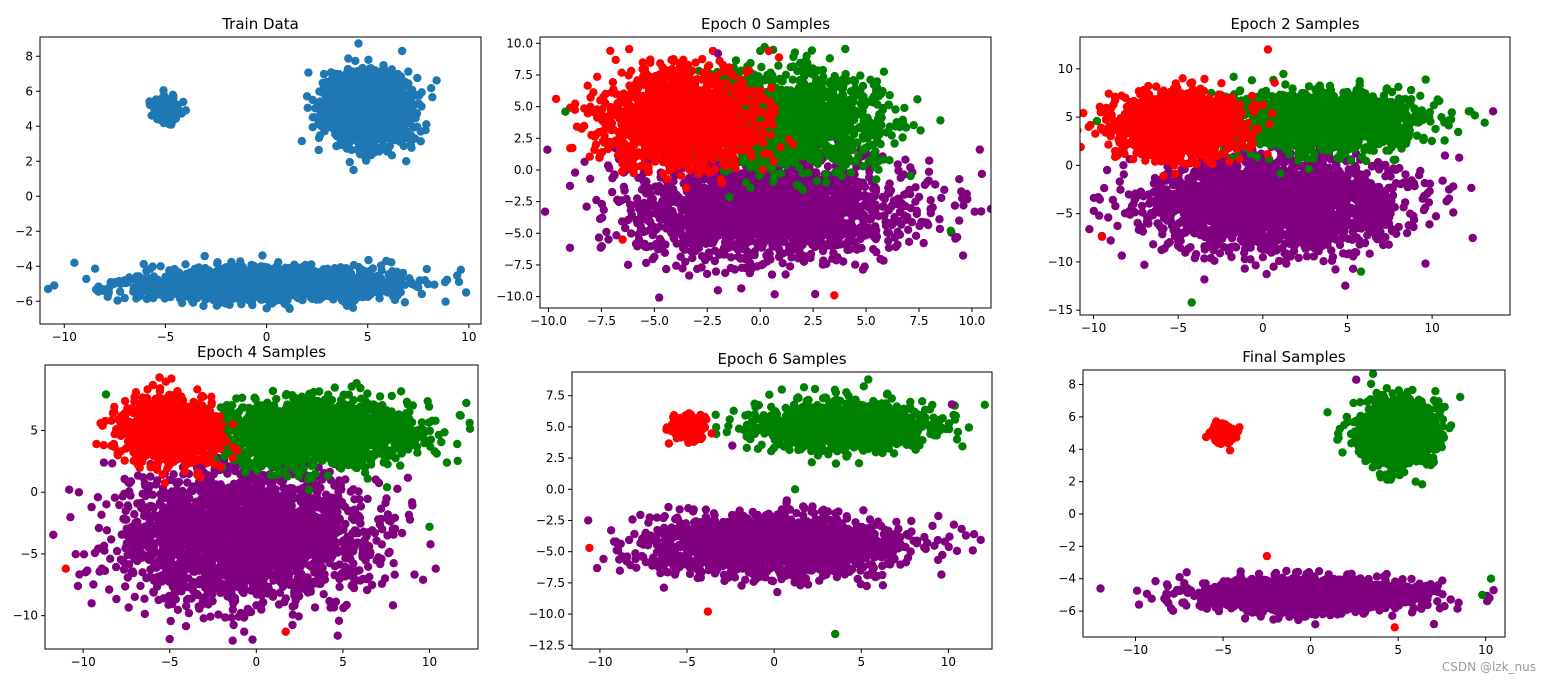 This screenshot has width=1546, height=682. I want to click on y-tick-label: 4, so click(29, 126).